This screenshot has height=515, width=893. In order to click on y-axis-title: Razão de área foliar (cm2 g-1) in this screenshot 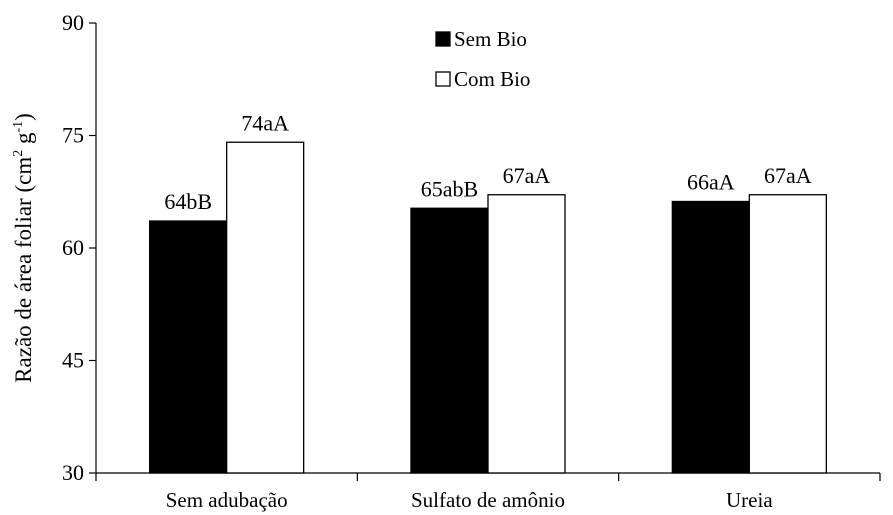, I will do `click(23, 248)`.